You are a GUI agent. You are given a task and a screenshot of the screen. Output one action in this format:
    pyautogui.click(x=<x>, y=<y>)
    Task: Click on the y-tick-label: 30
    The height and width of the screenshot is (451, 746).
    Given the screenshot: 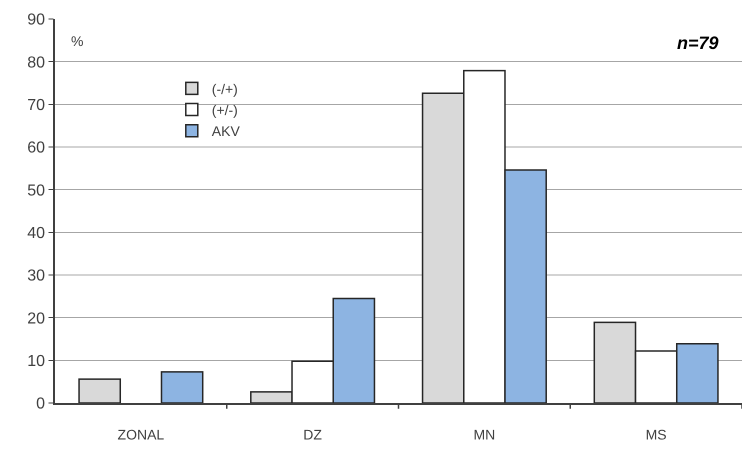 What is the action you would take?
    pyautogui.click(x=36, y=276)
    